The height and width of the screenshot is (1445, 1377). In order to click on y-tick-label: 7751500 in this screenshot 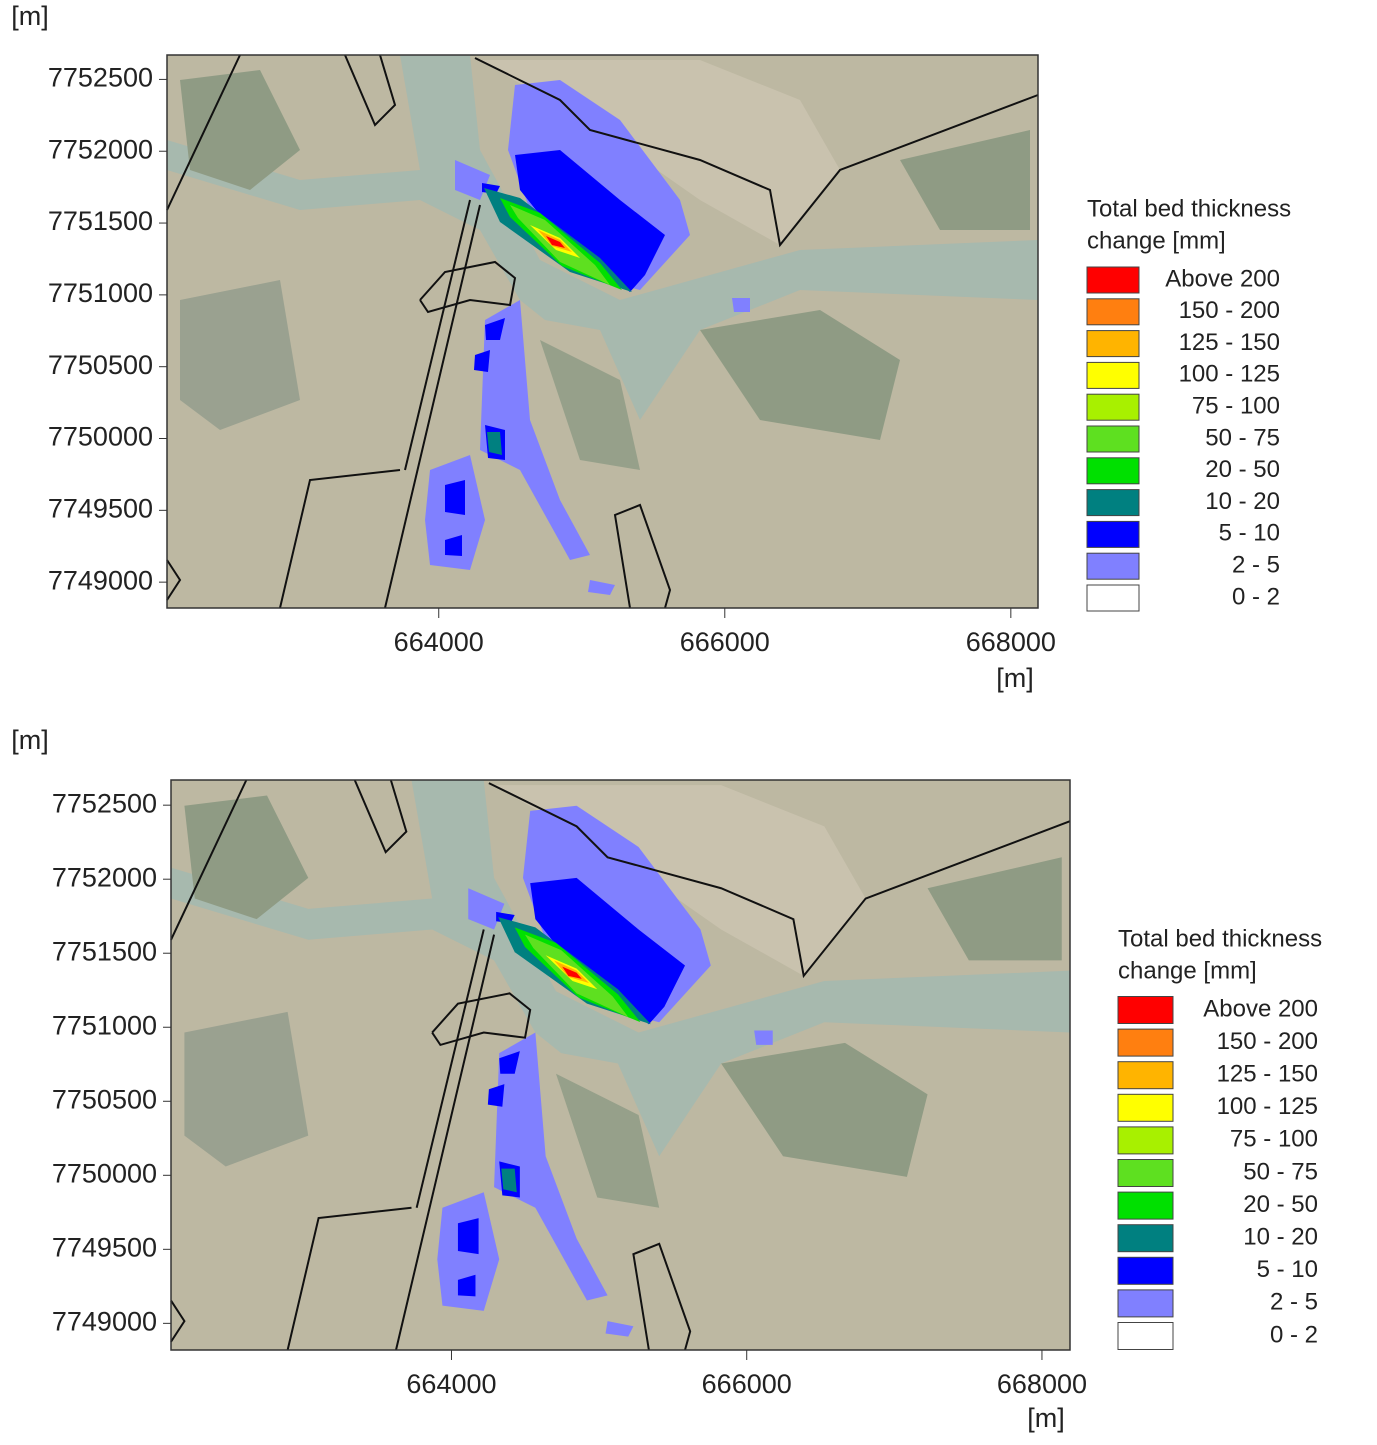, I will do `click(100, 221)`.